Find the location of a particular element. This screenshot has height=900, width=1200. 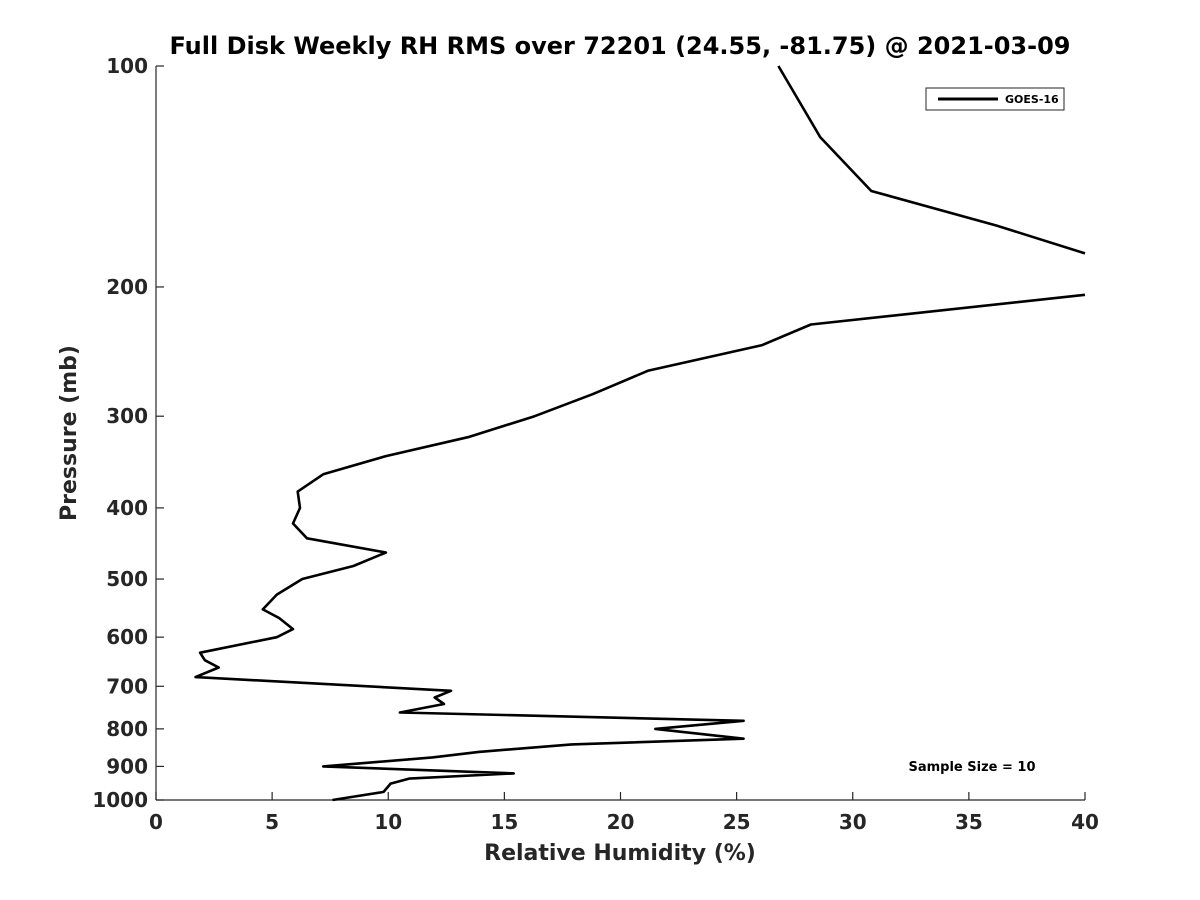

sample-size-annotation: Sample Size = 10 is located at coordinates (971, 767).